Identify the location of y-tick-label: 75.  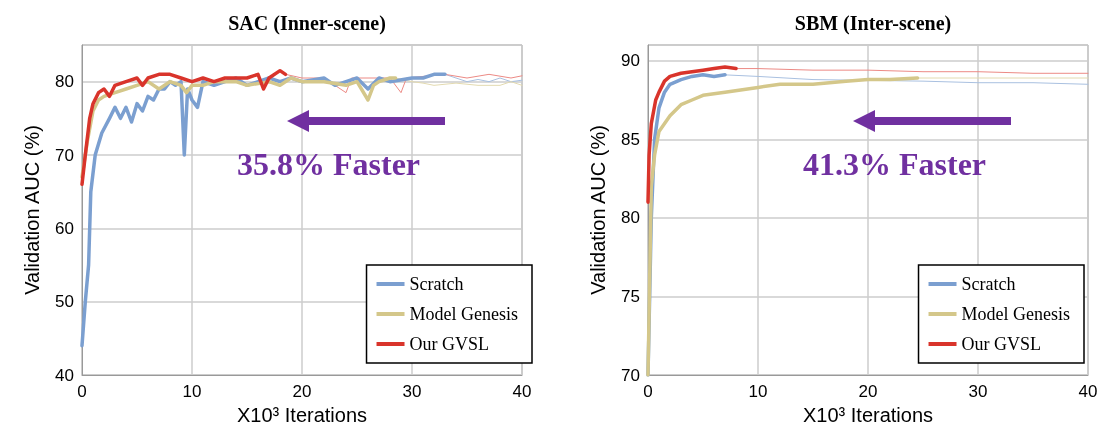
(630, 296).